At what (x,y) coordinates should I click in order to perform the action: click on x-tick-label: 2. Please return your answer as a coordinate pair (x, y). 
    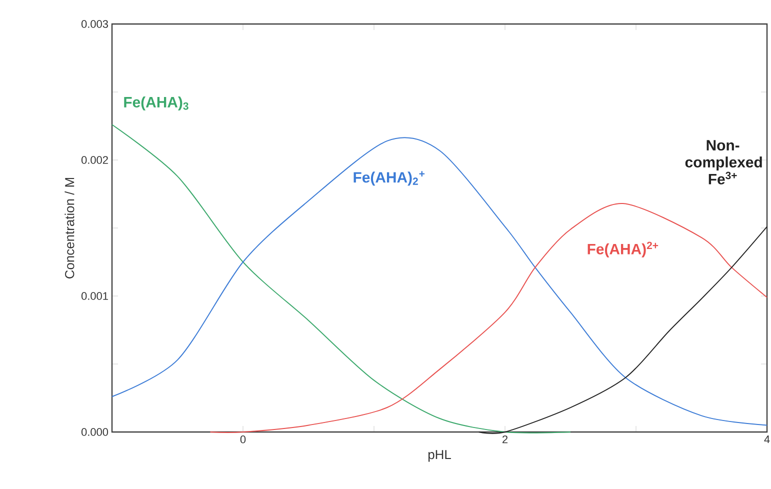
    Looking at the image, I should click on (505, 440).